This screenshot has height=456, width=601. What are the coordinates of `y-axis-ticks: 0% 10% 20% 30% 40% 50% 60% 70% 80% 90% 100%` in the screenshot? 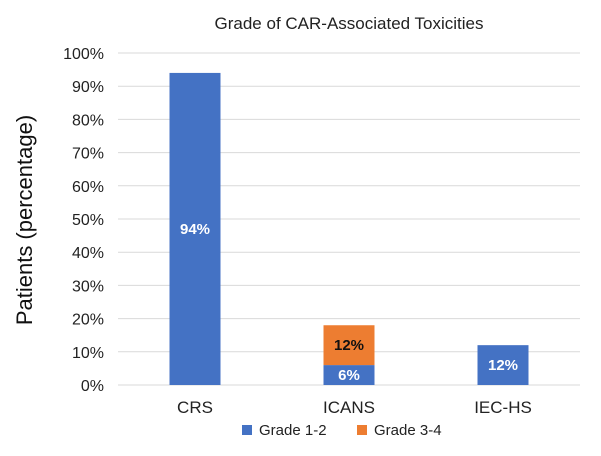 It's located at (83, 220).